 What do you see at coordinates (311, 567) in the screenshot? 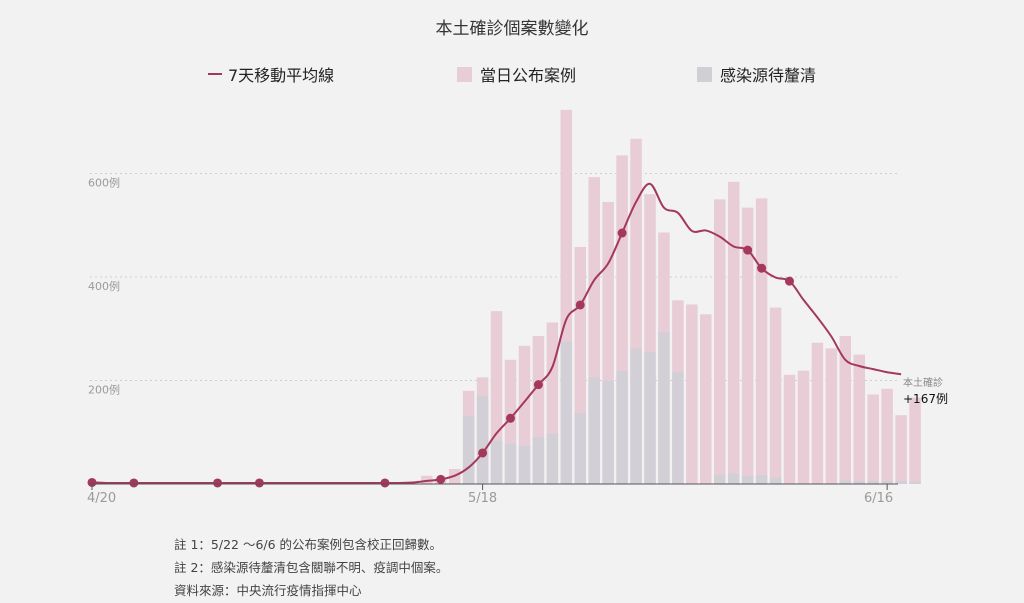
I see `note-2: 註 2：感染源待釐清包含關聯不明、疫調中個案。` at bounding box center [311, 567].